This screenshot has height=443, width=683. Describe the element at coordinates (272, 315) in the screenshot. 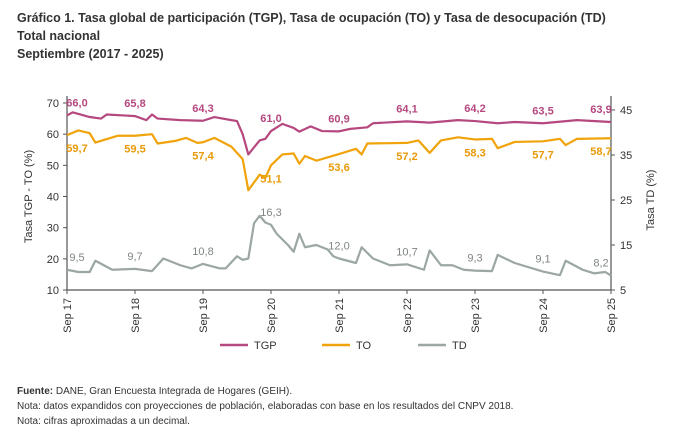

I see `x-tick-label: Sep 20` at that location.